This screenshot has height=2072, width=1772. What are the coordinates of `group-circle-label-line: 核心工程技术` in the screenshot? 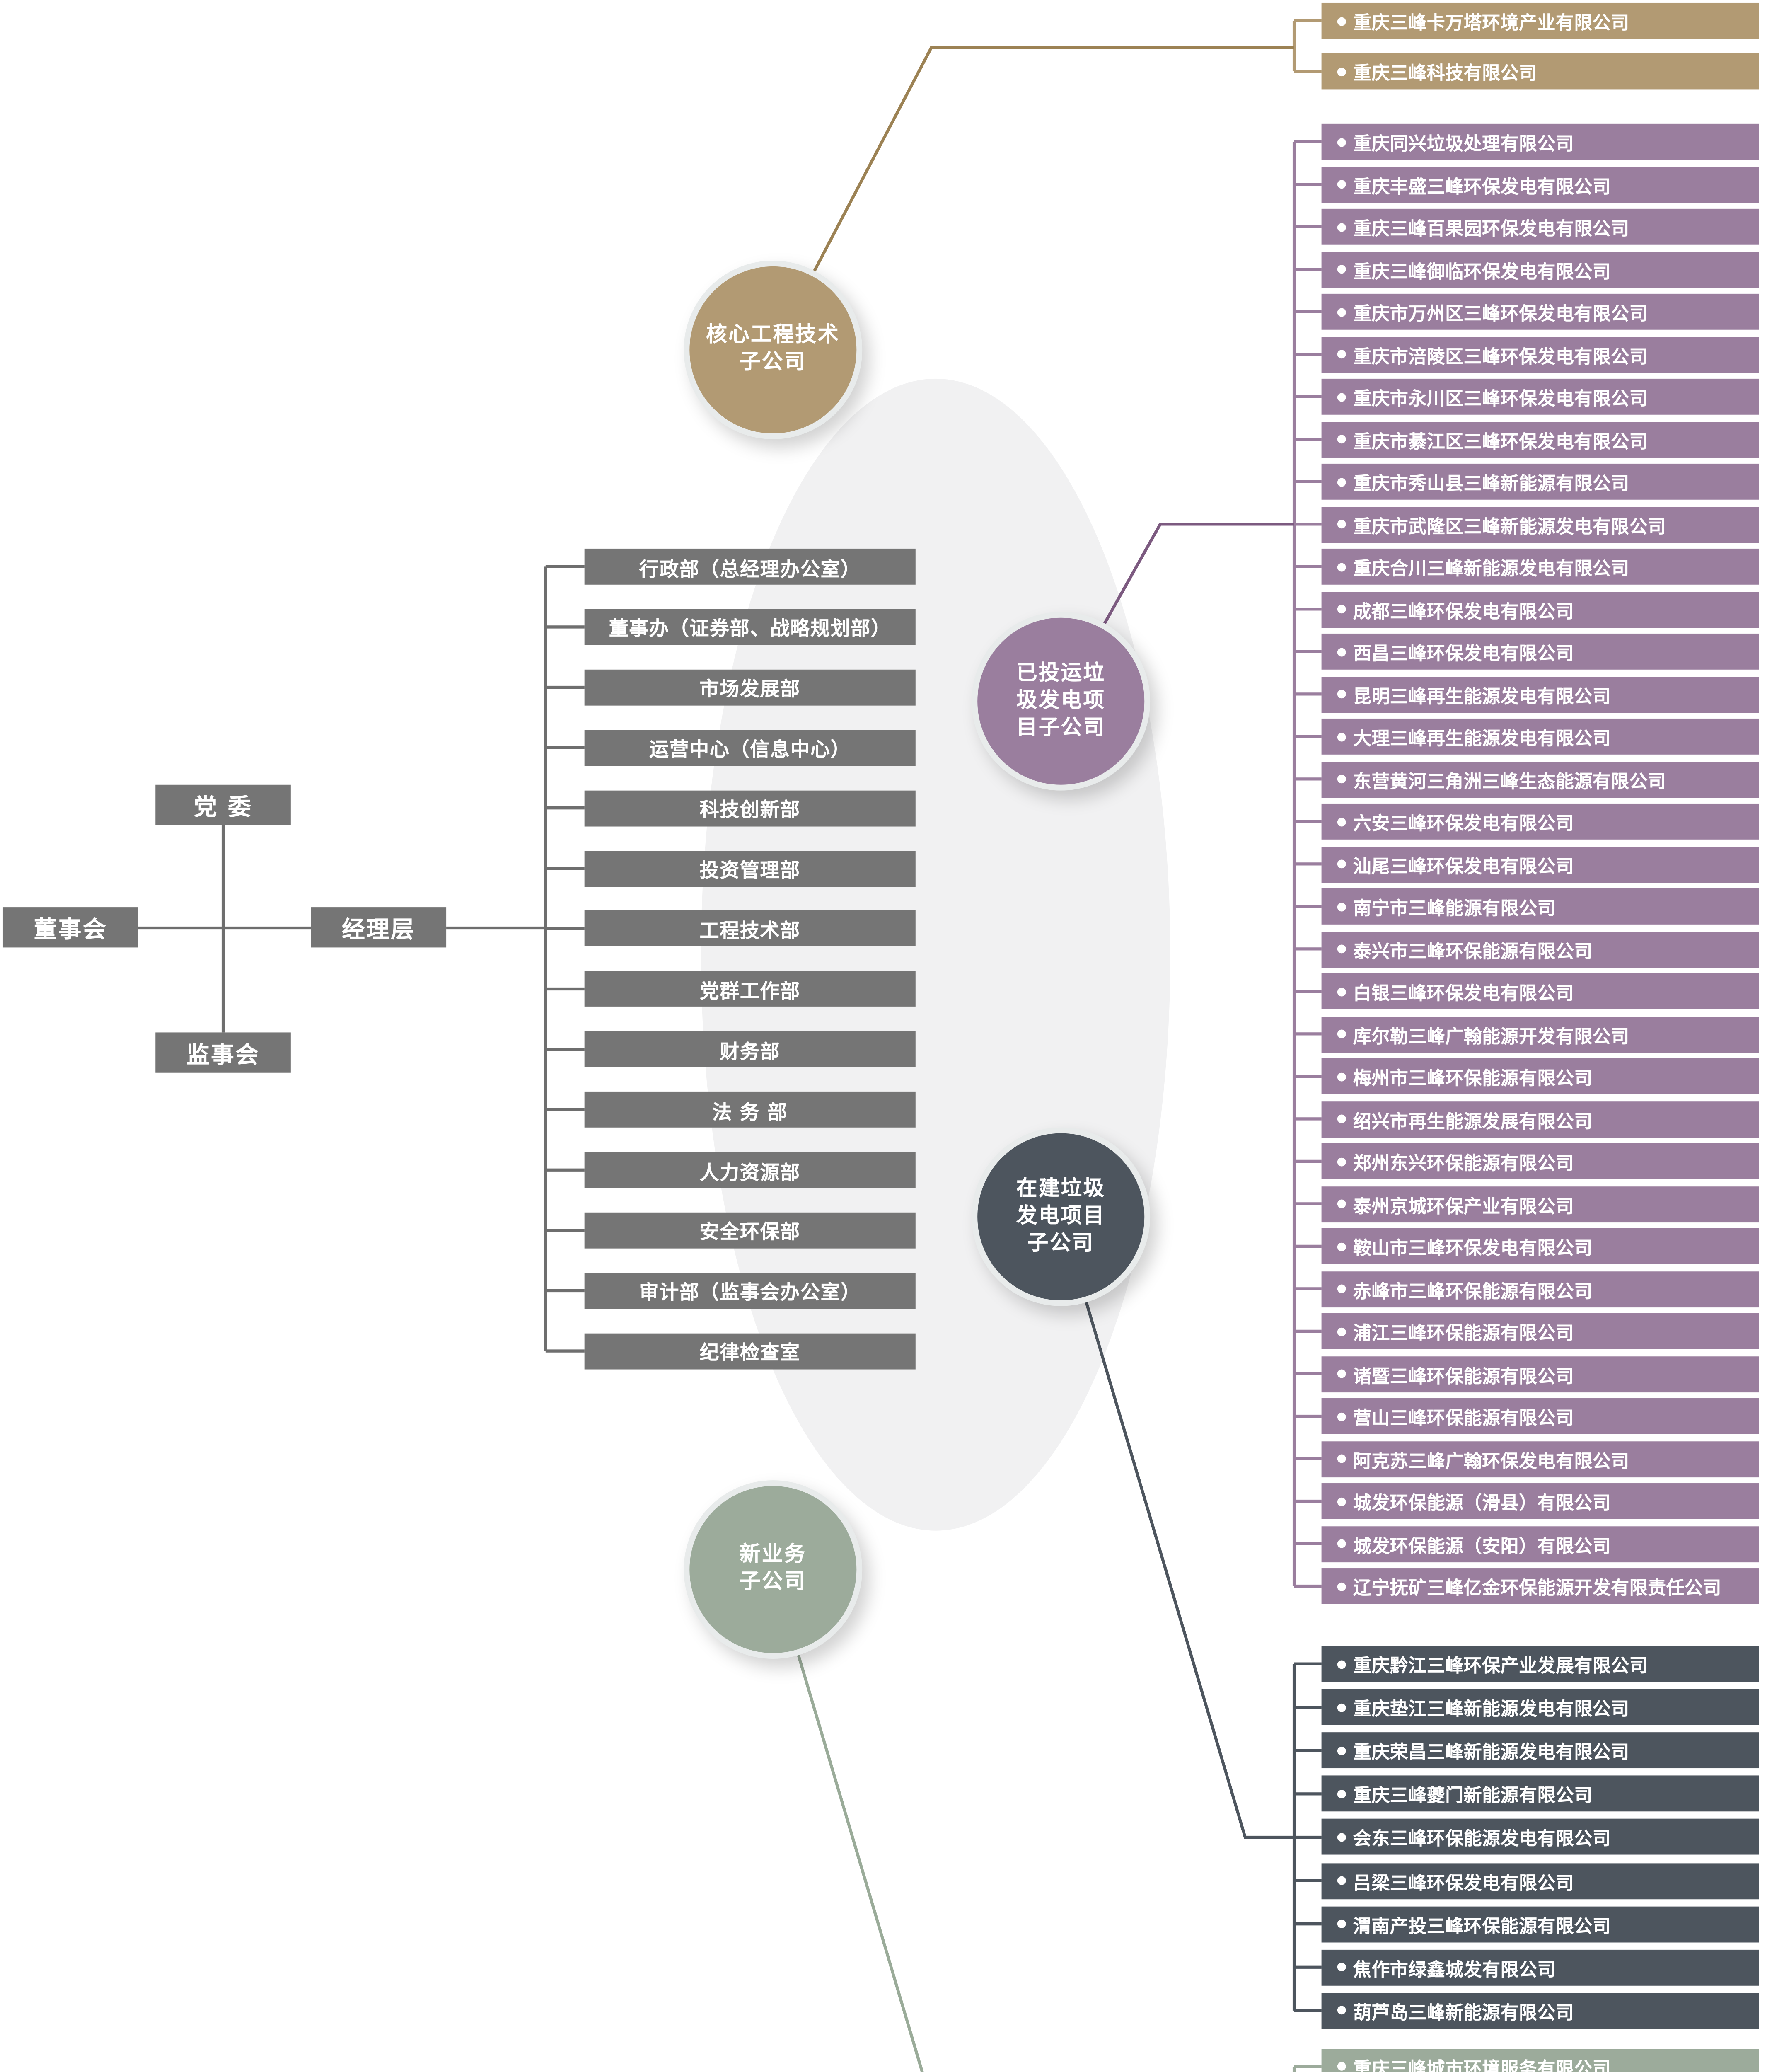 It's located at (773, 335).